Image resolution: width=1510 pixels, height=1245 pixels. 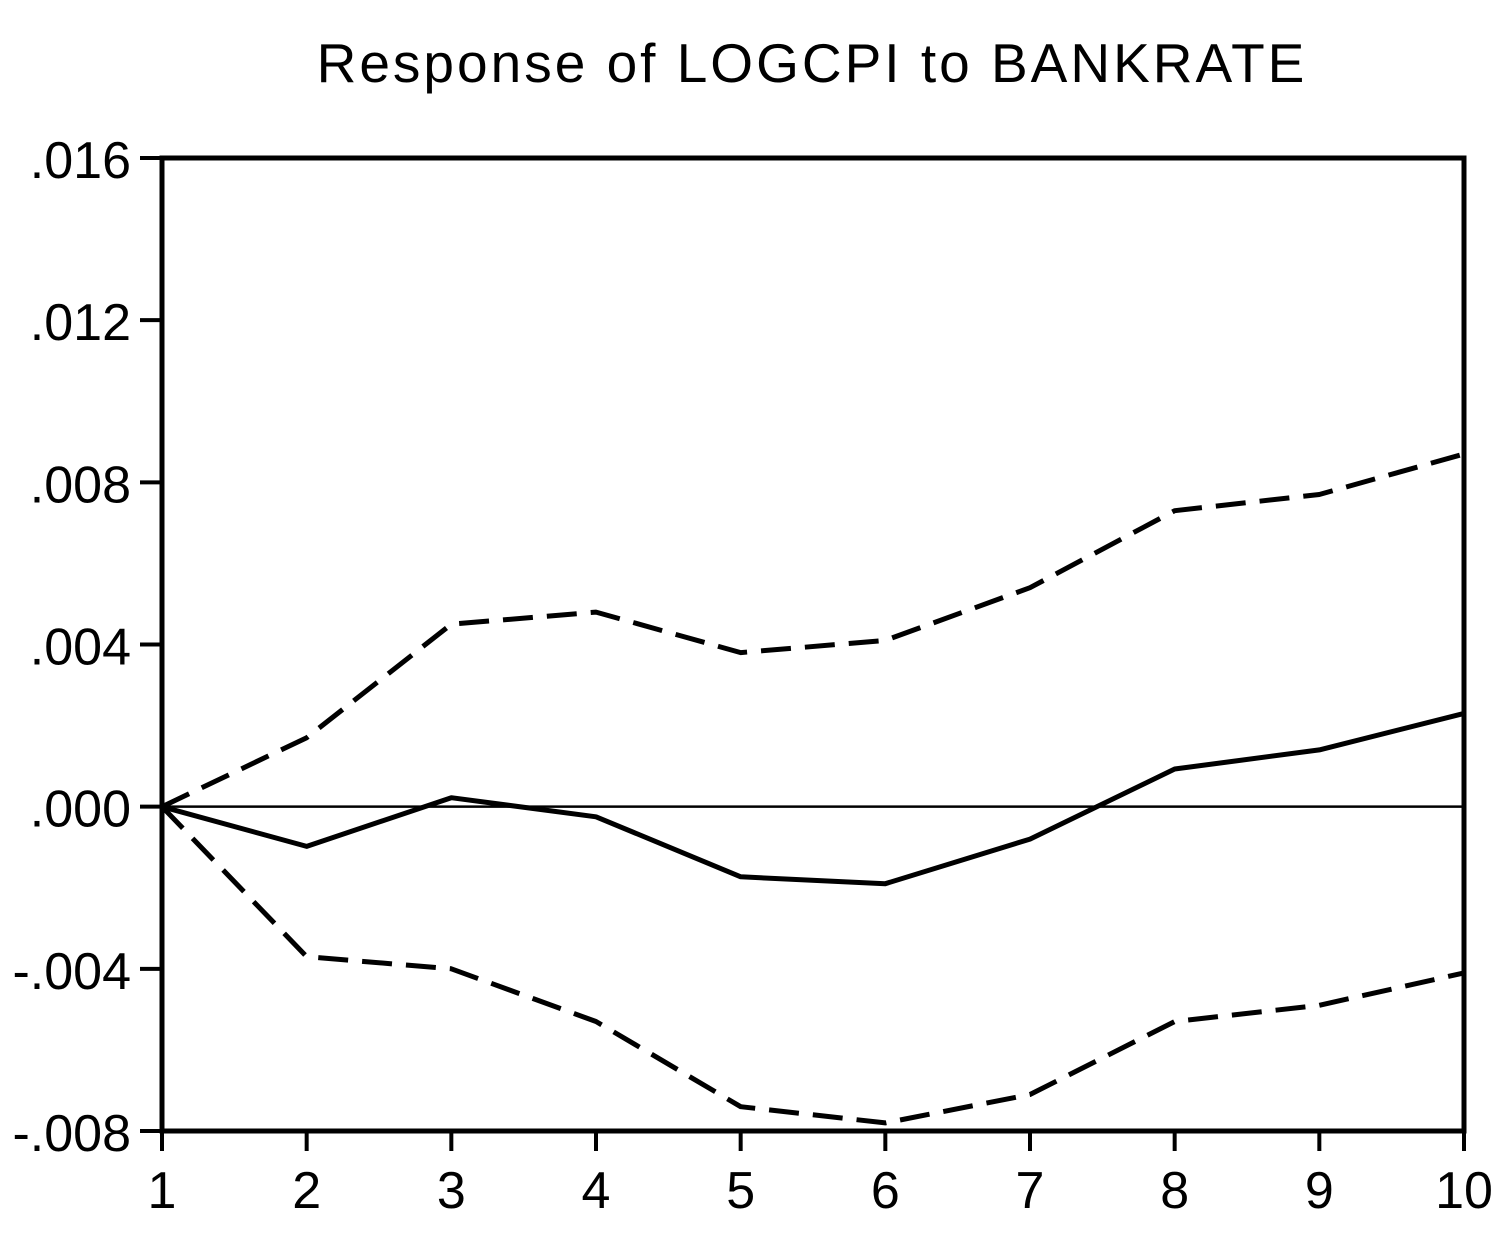 I want to click on x-tick-label: 6, so click(x=885, y=1191).